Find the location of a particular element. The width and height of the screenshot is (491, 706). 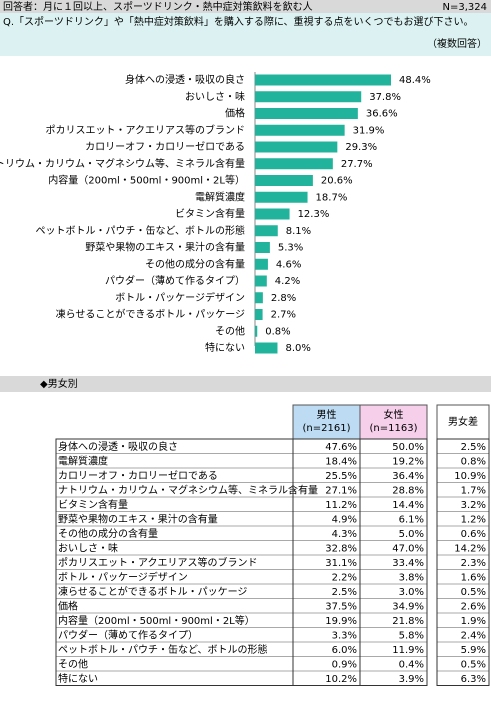

cell-value: 21.8% is located at coordinates (408, 621).